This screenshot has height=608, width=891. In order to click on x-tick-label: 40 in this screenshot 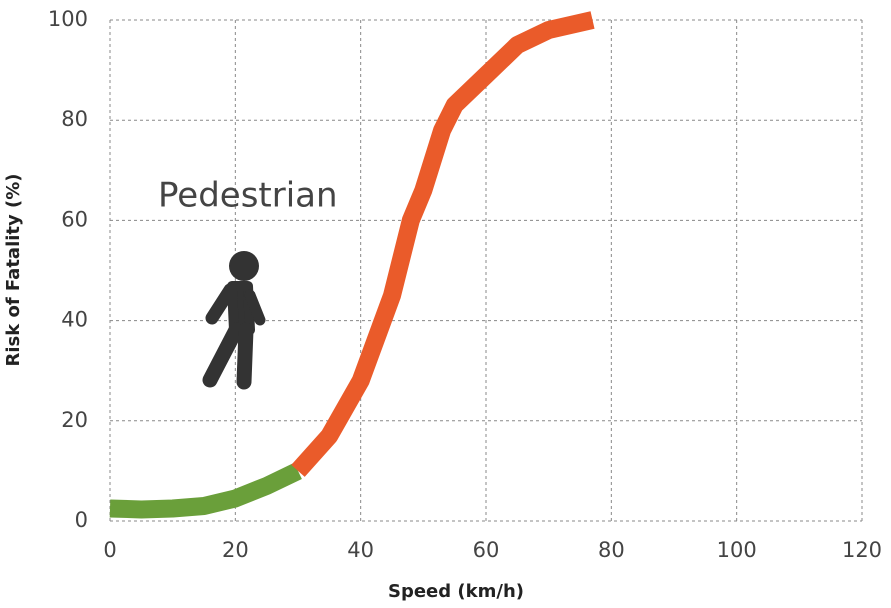, I will do `click(360, 550)`.